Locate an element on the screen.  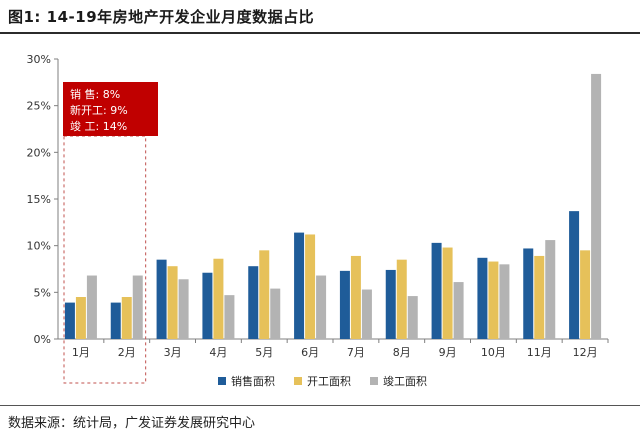
highlight-box is located at coordinates (105, 259).